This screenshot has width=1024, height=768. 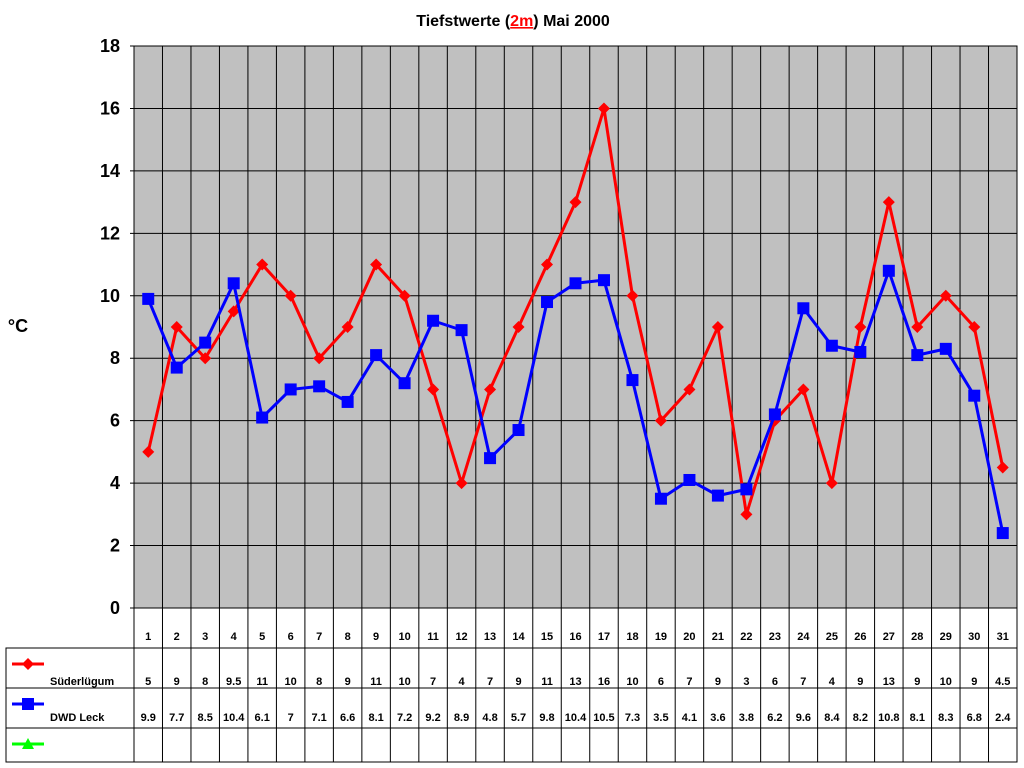 I want to click on legend-label: Süderlügum, so click(x=82, y=682).